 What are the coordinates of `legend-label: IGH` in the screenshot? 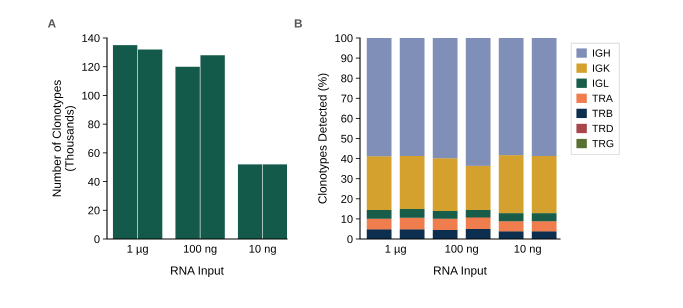 It's located at (601, 53).